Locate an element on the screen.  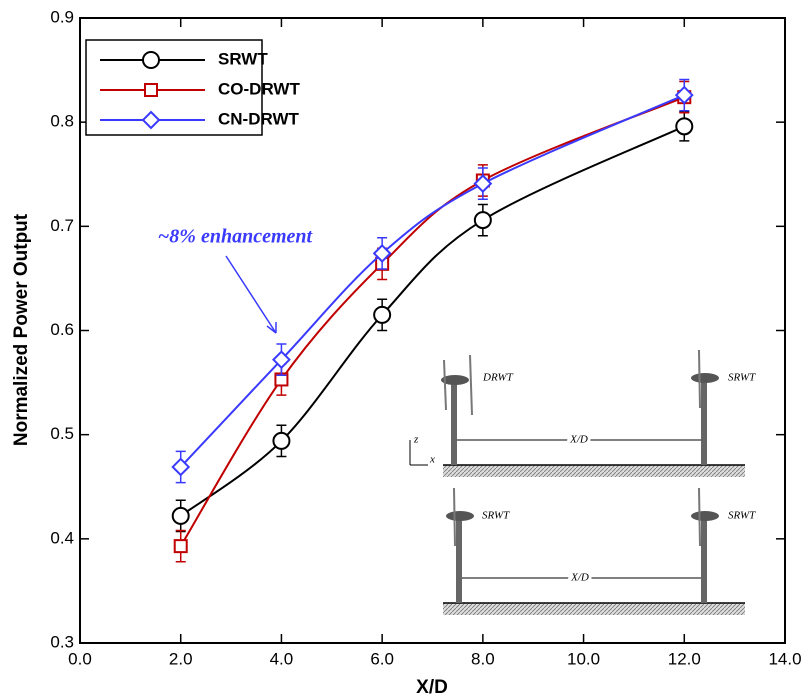
x-tick-label: 2.0 is located at coordinates (181, 658).